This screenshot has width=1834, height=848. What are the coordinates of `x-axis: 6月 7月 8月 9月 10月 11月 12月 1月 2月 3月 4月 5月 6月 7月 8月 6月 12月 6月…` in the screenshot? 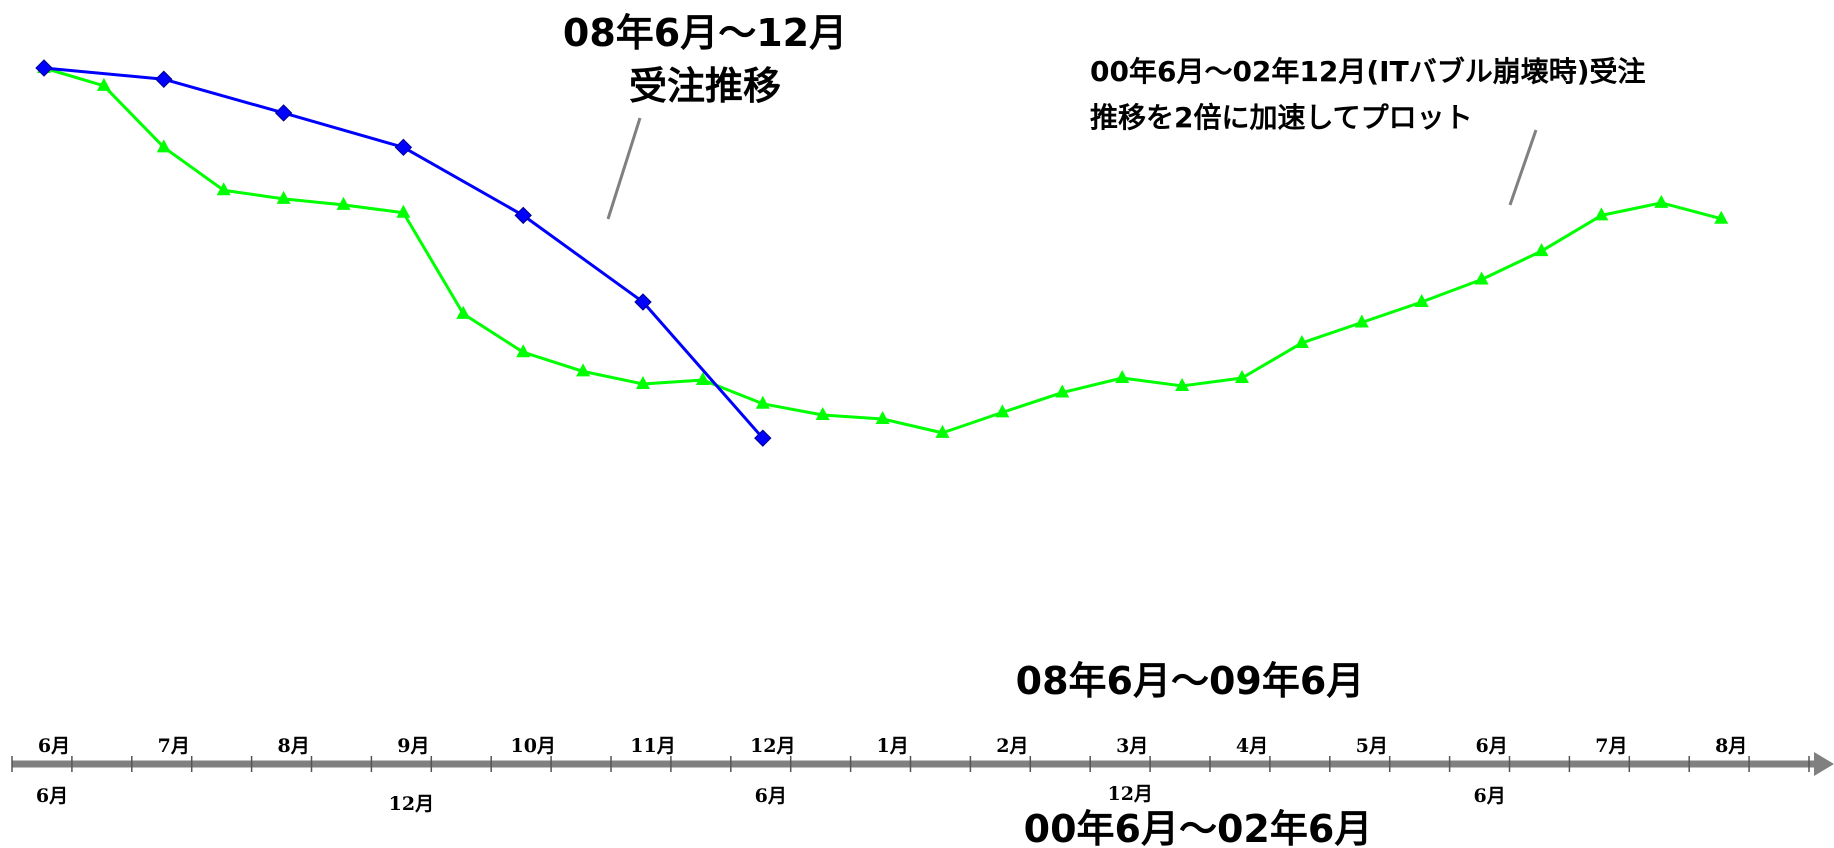 It's located at (922, 775).